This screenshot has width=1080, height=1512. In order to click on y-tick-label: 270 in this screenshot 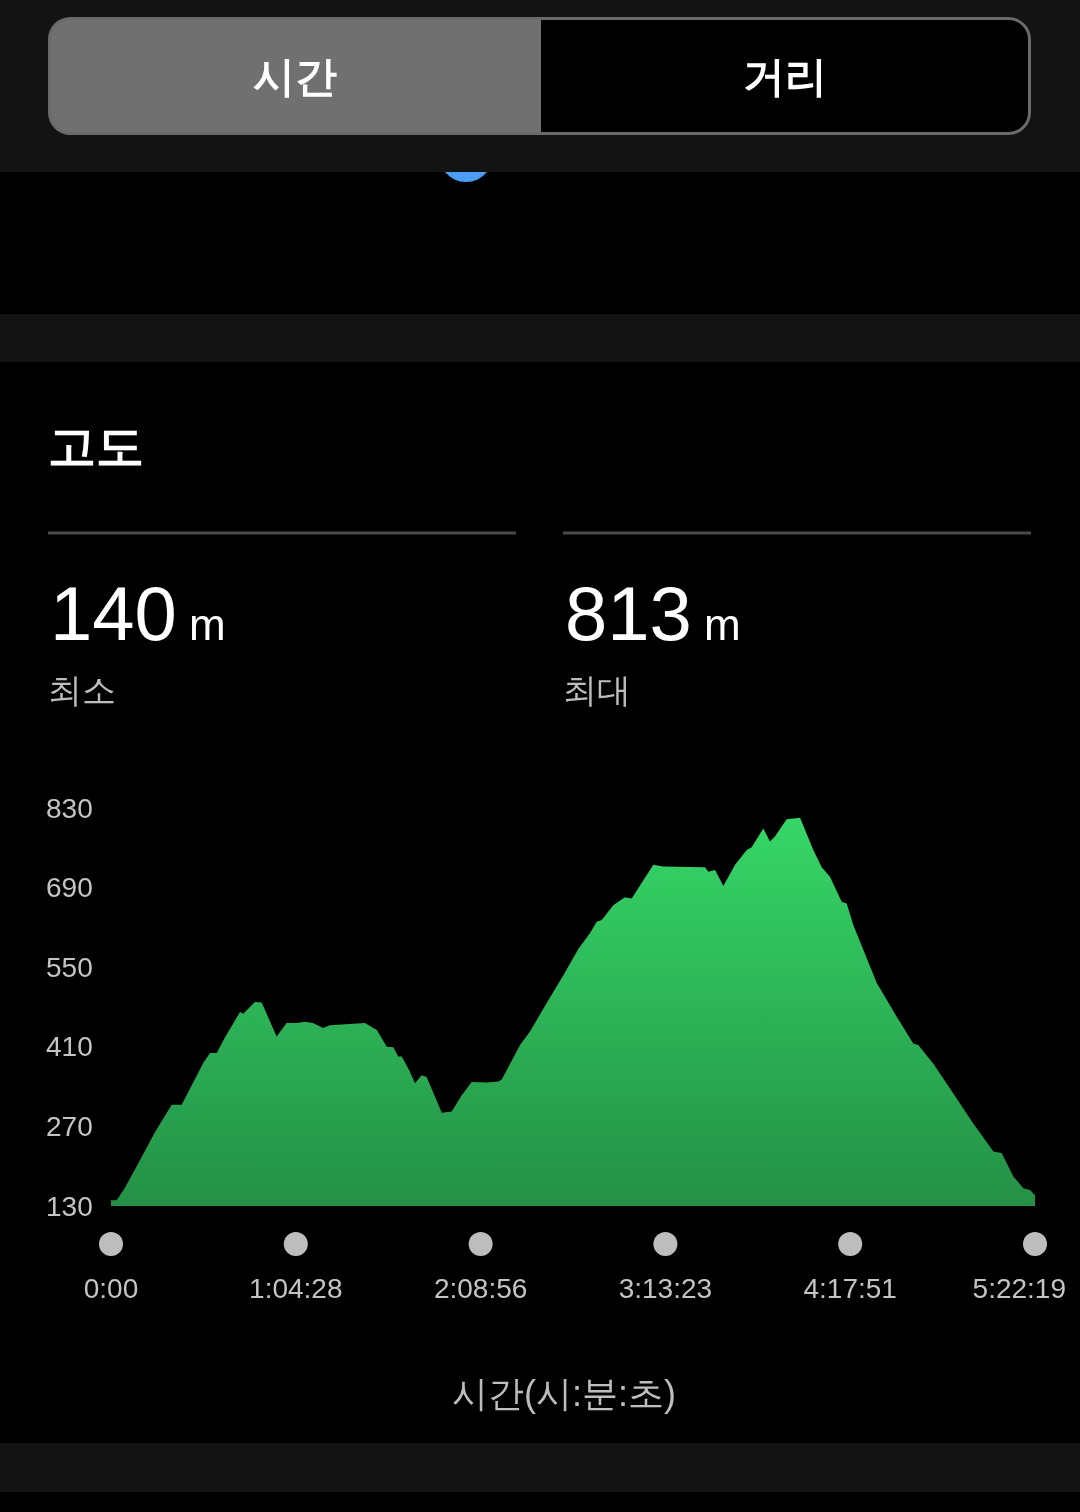, I will do `click(69, 1126)`.